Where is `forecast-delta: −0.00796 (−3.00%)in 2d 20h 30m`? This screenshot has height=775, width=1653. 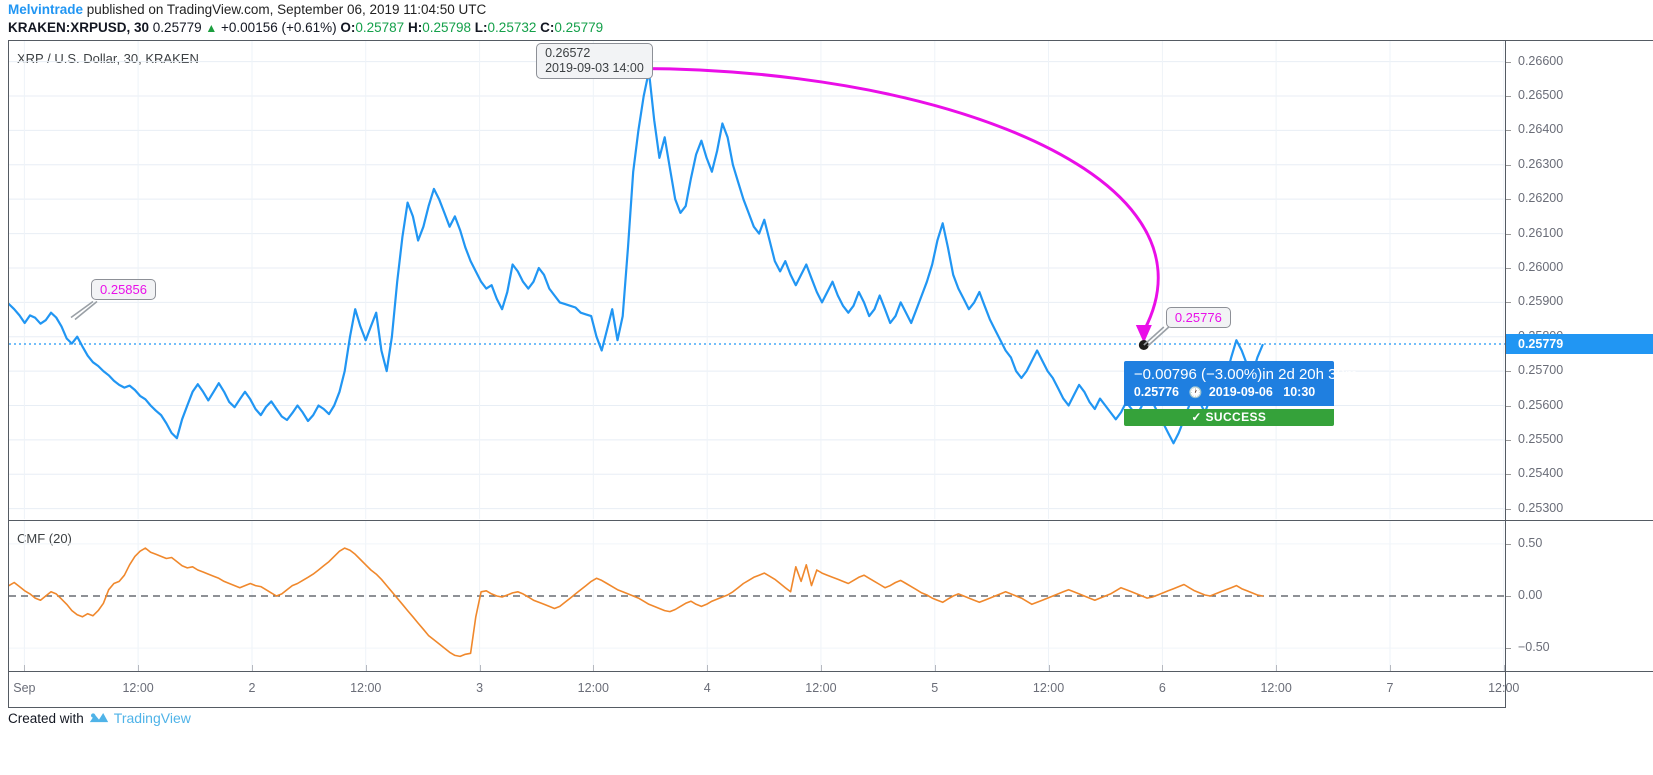
forecast-delta: −0.00796 (−3.00%)in 2d 20h 30m is located at coordinates (1245, 374).